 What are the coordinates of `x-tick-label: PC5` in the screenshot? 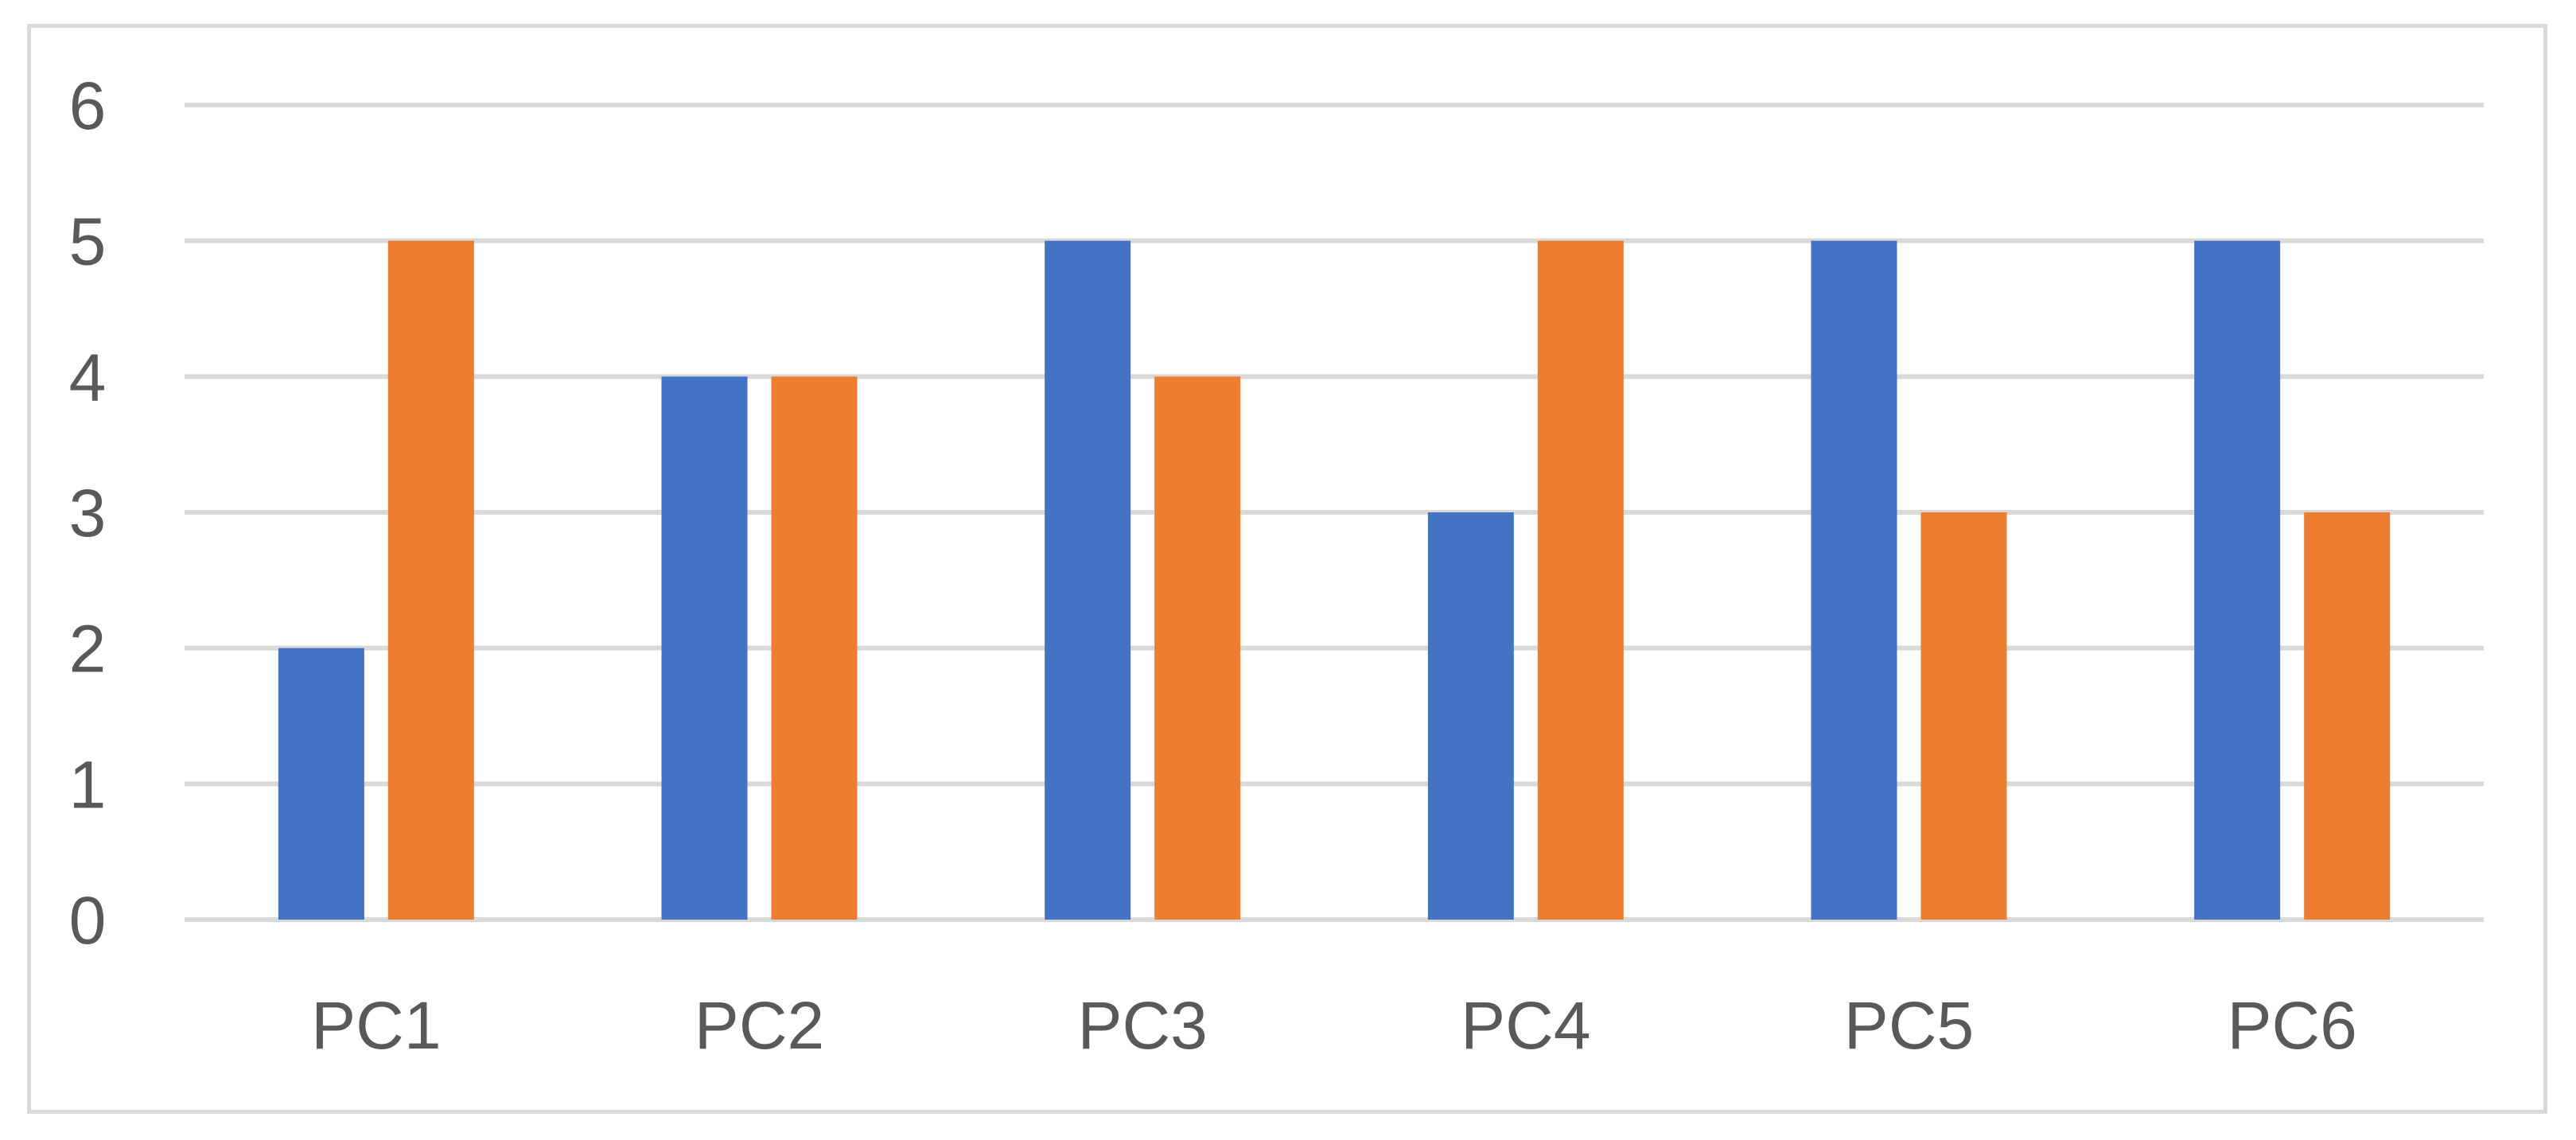 It's located at (1909, 1026).